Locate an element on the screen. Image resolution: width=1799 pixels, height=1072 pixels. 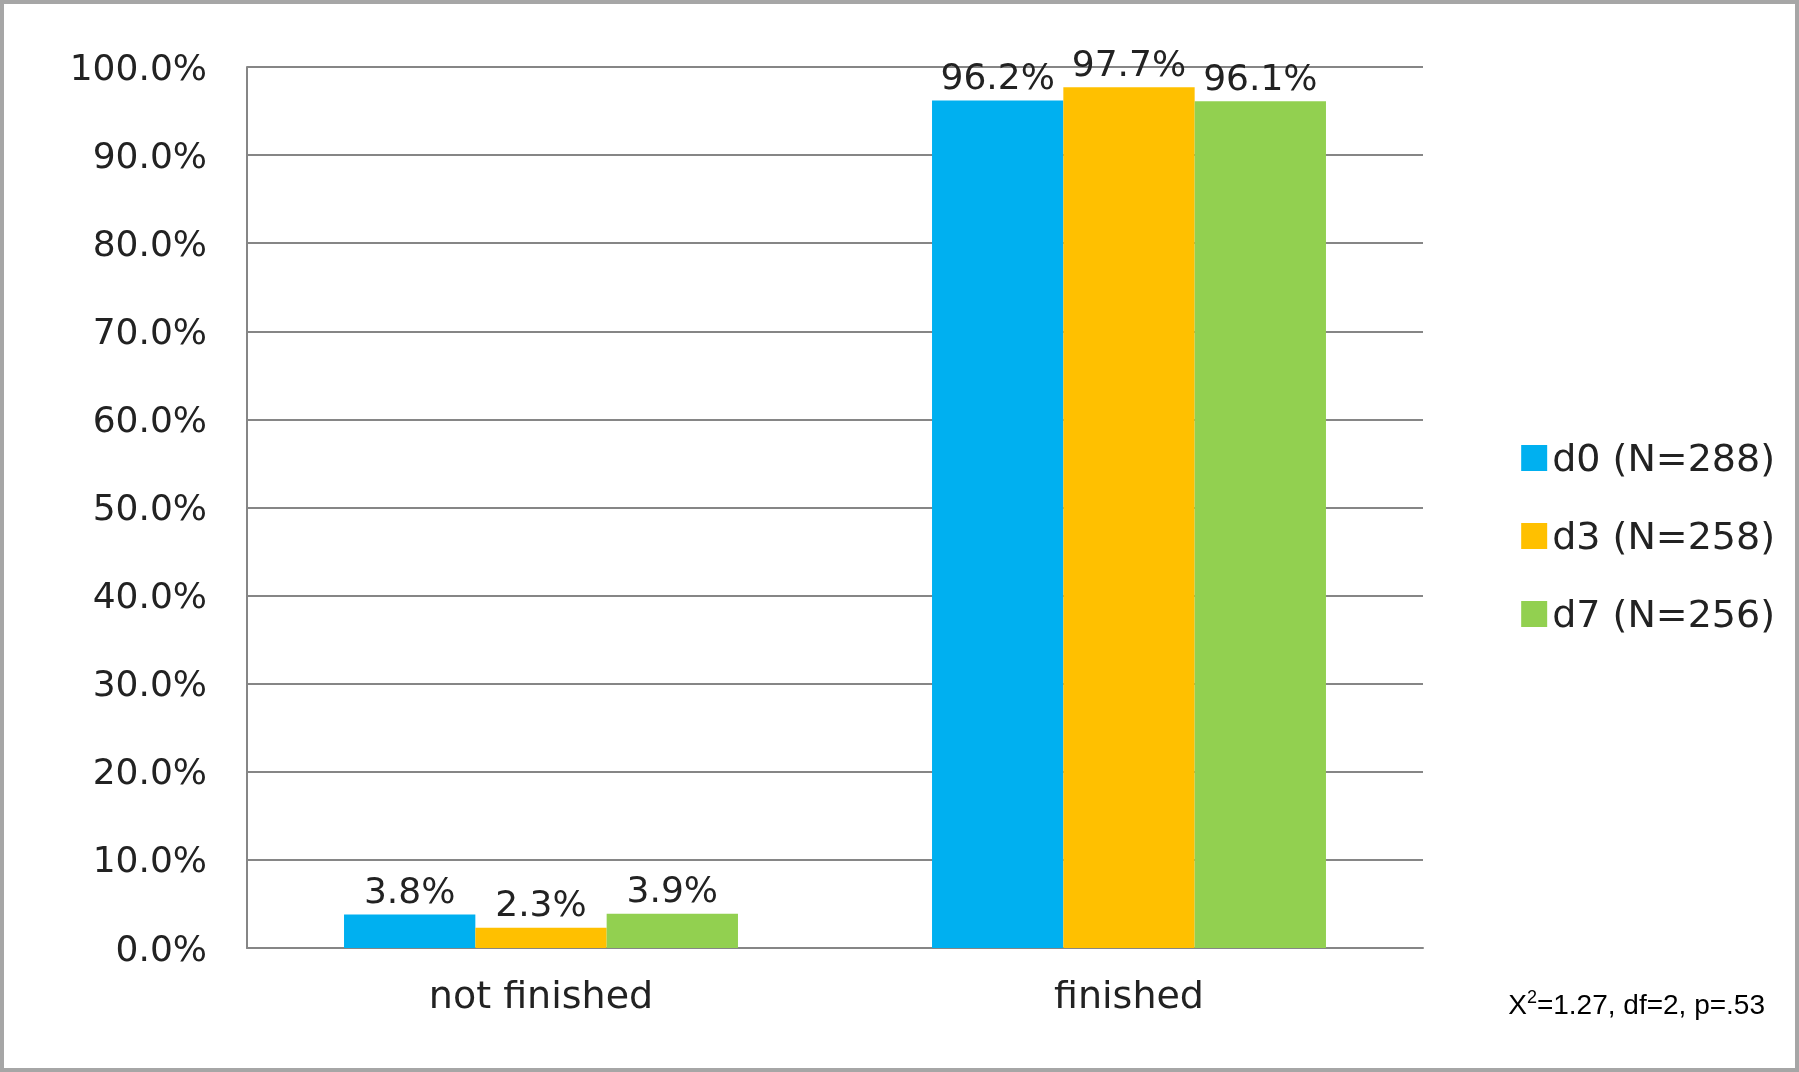
x-tick-label: not finished is located at coordinates (541, 995).